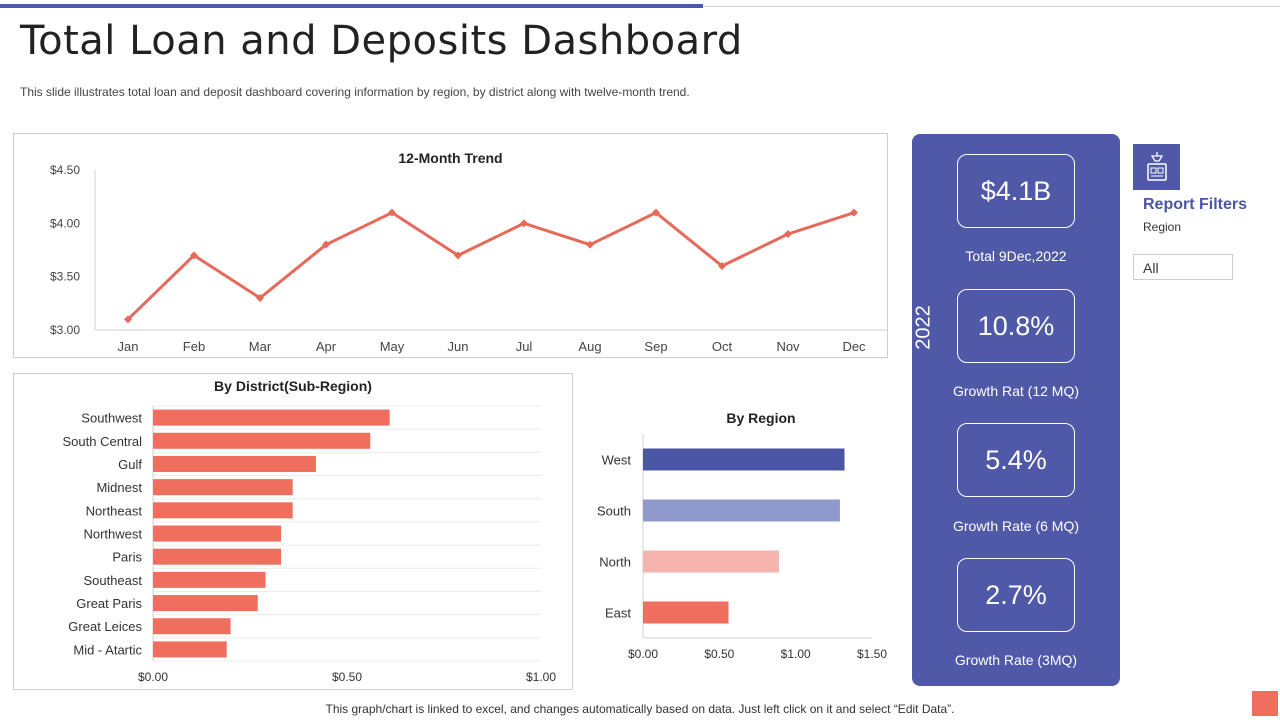  I want to click on page-title: Total Loan and Deposits Dashboard, so click(381, 41).